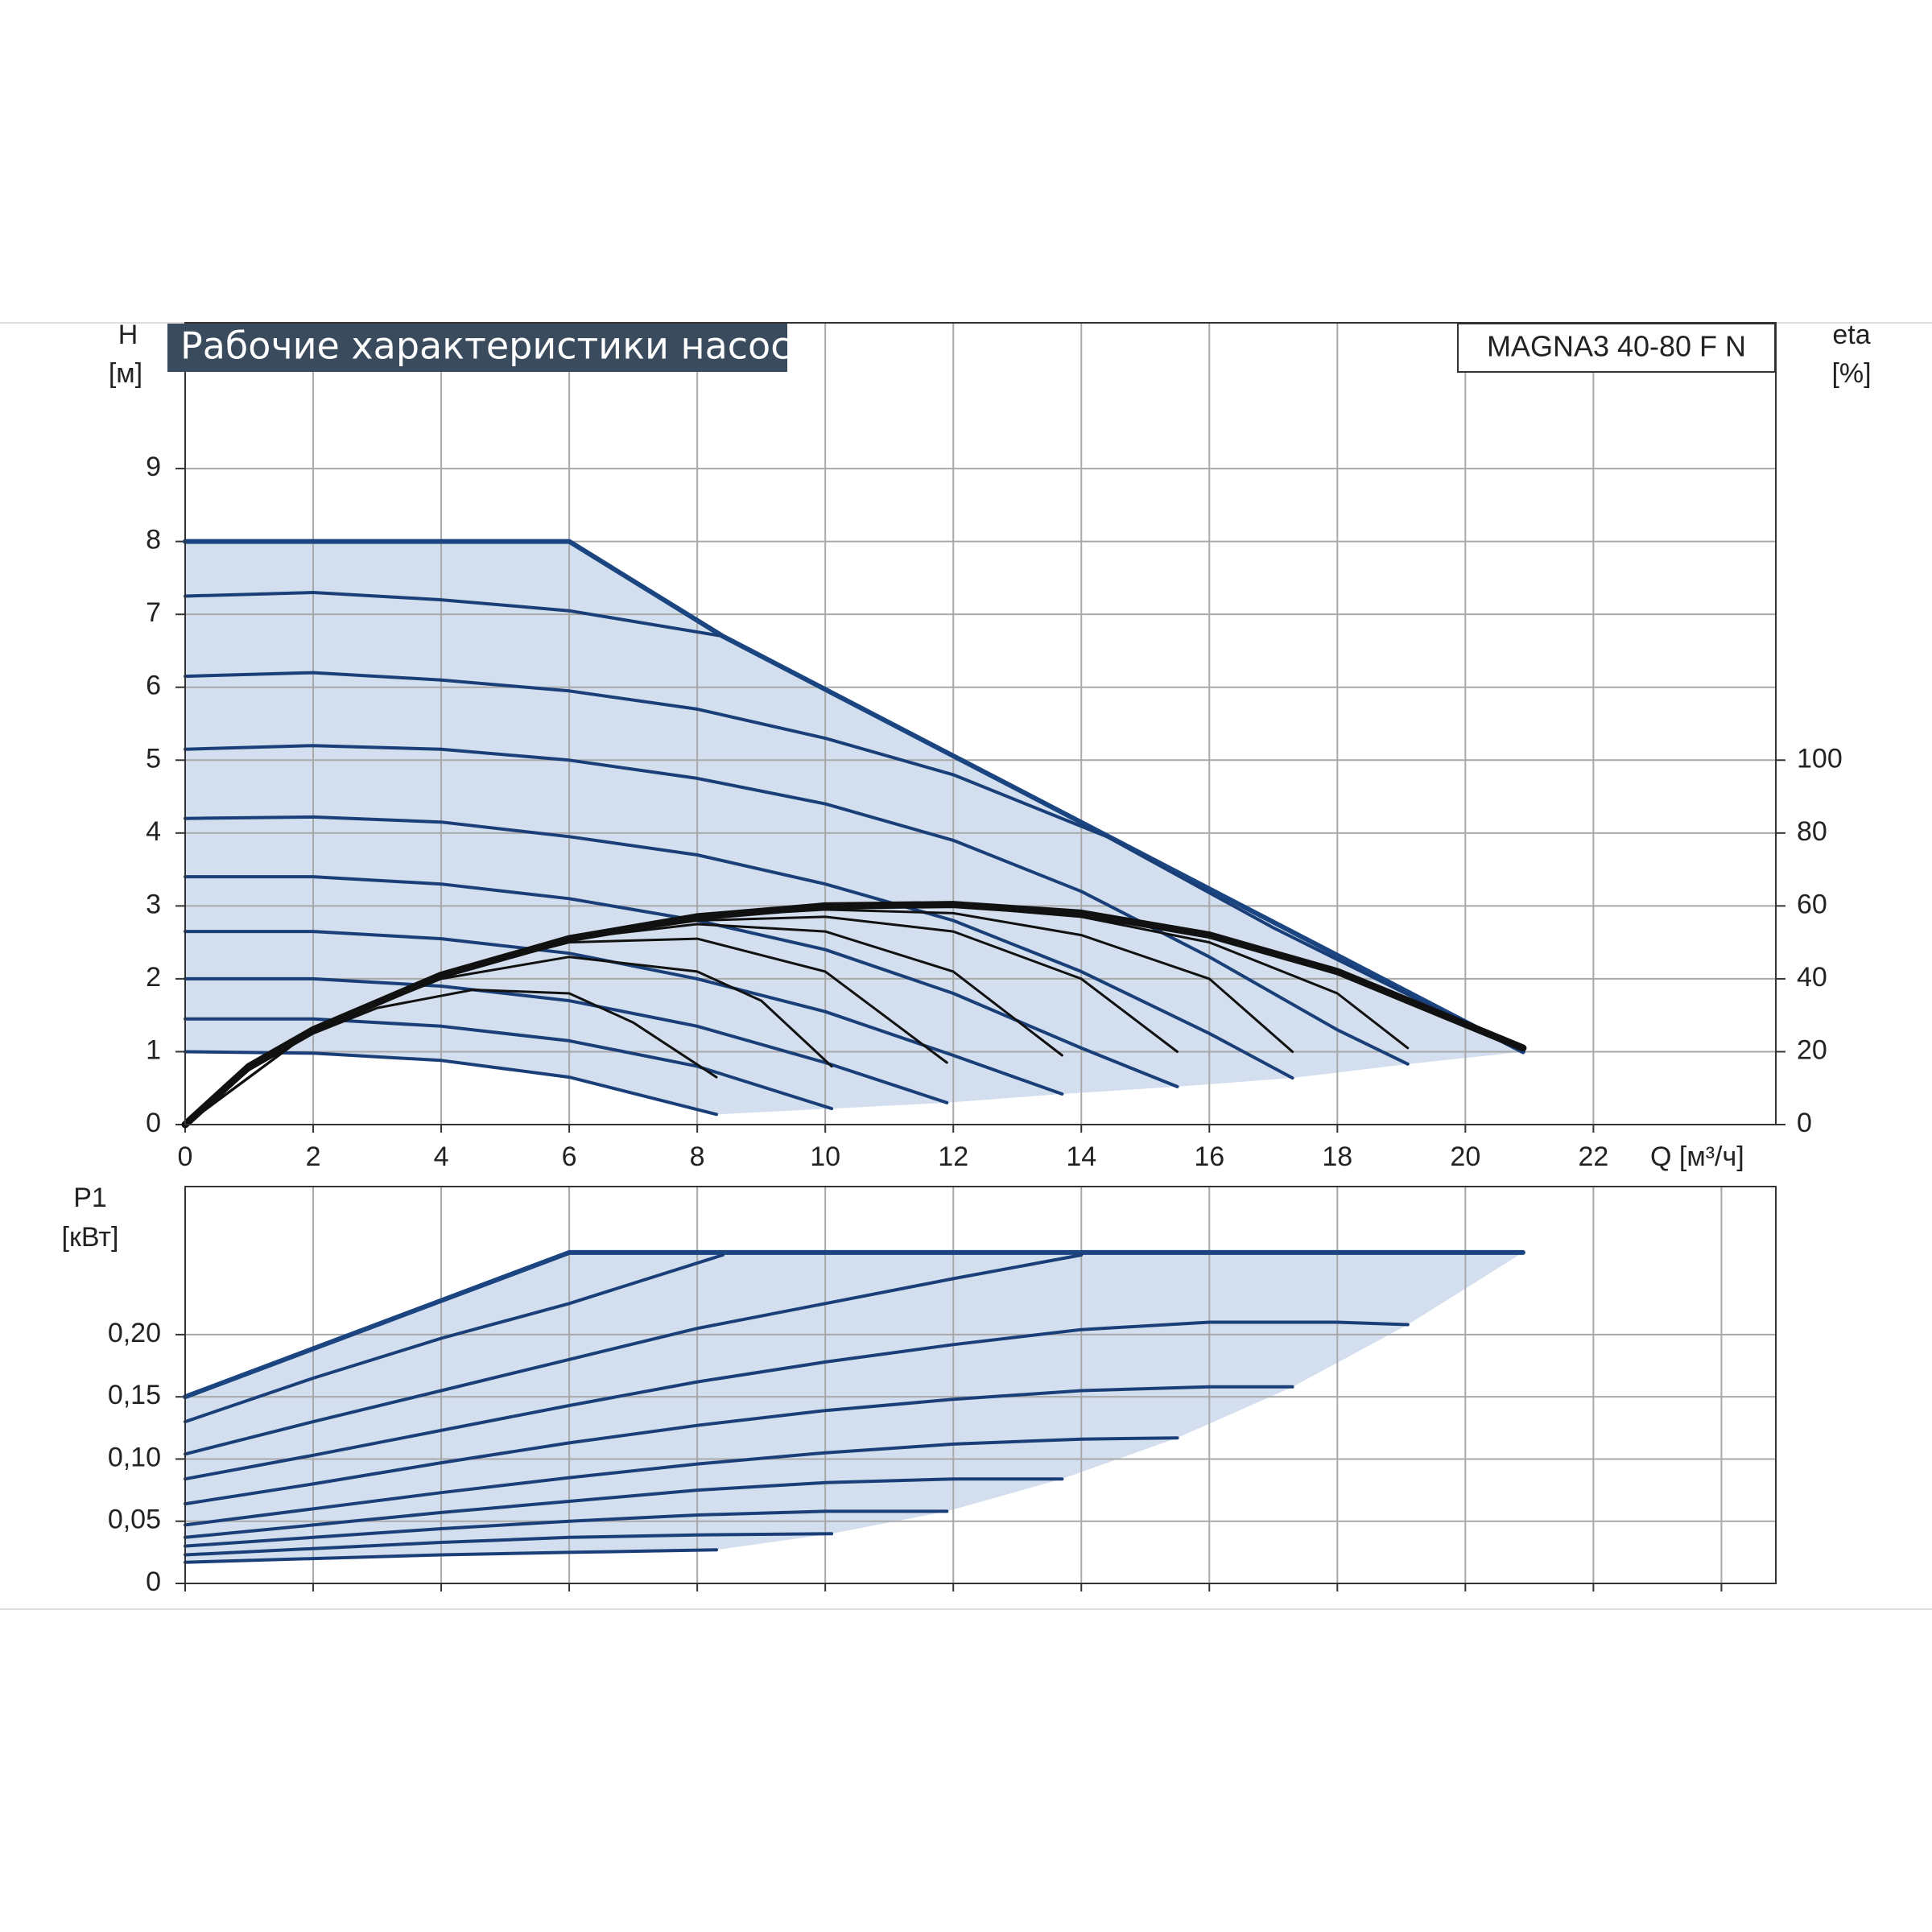  Describe the element at coordinates (1337, 1156) in the screenshot. I see `x-tick-label: 18` at that location.